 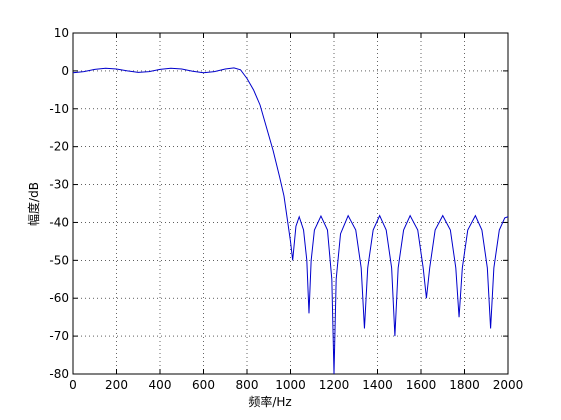 I want to click on y-tick-label: -60, so click(x=59, y=298).